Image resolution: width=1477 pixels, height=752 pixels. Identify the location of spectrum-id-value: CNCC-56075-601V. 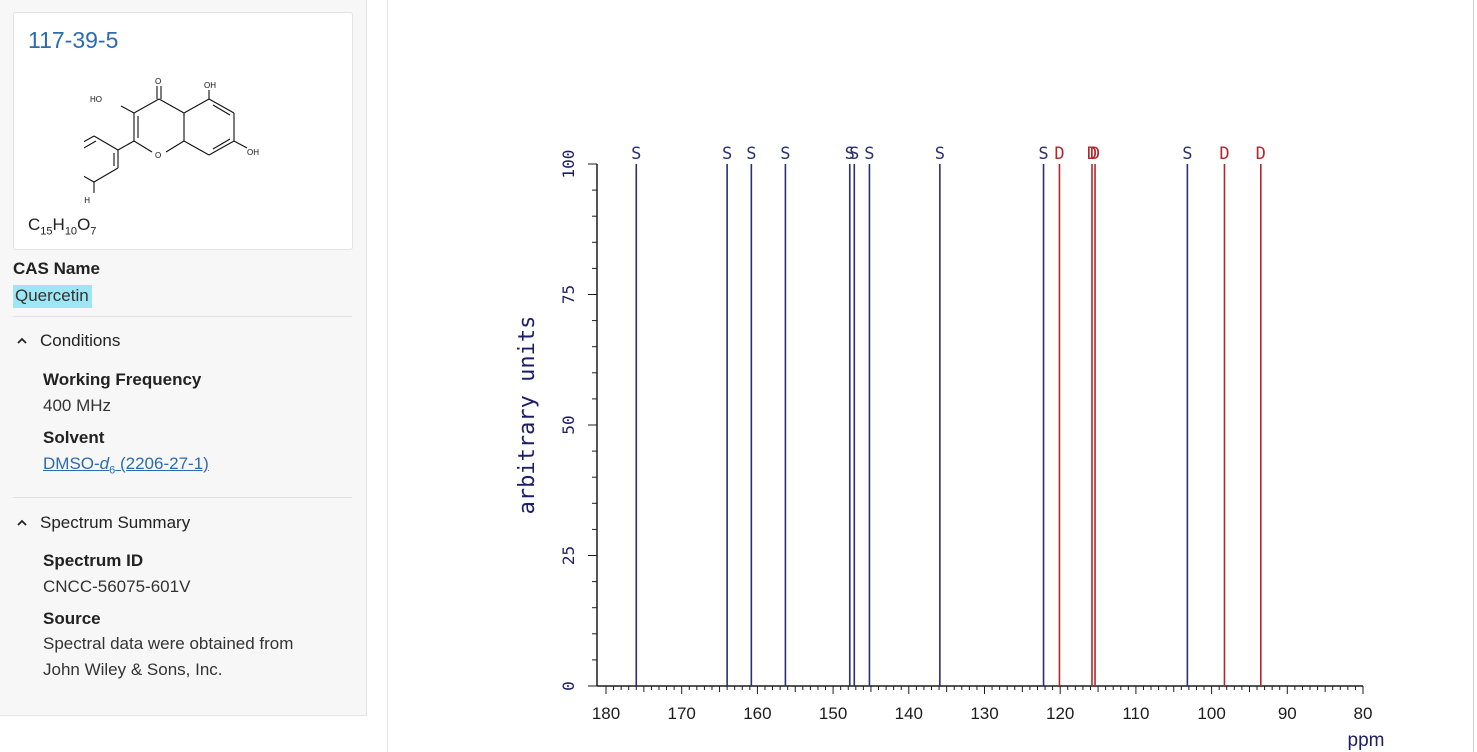
(117, 586).